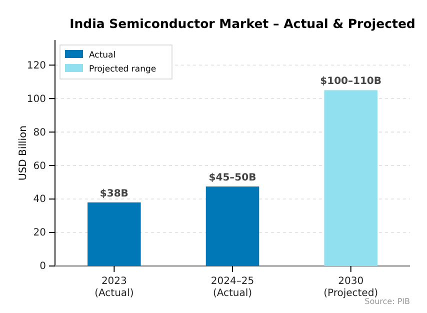 This screenshot has height=313, width=427. Describe the element at coordinates (114, 287) in the screenshot. I see `x-tick-label: 2023 (Actual)` at that location.